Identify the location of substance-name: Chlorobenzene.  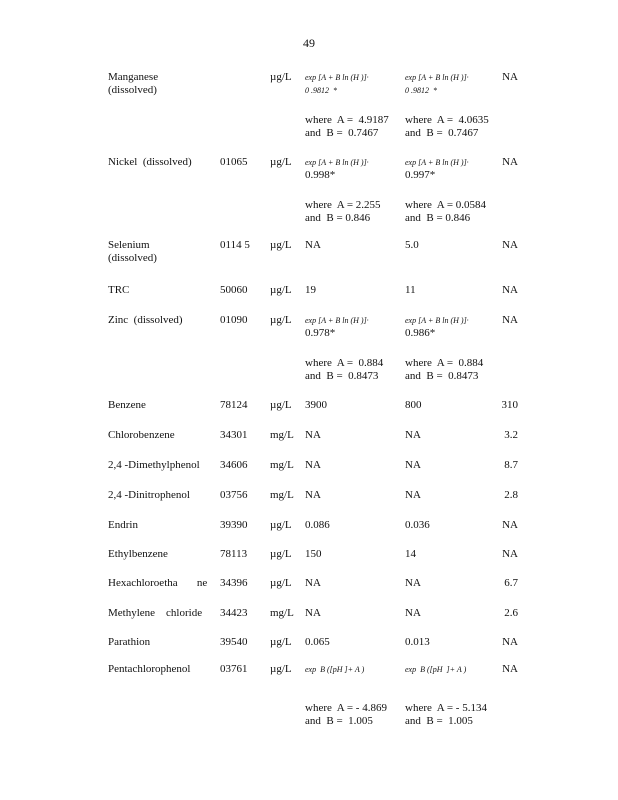
(141, 435).